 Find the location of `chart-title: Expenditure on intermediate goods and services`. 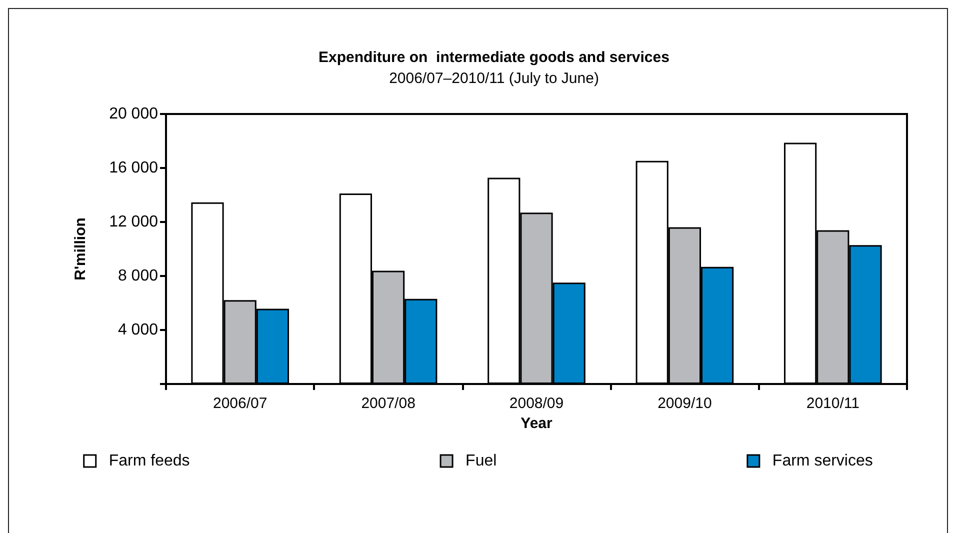

chart-title: Expenditure on intermediate goods and services is located at coordinates (494, 57).